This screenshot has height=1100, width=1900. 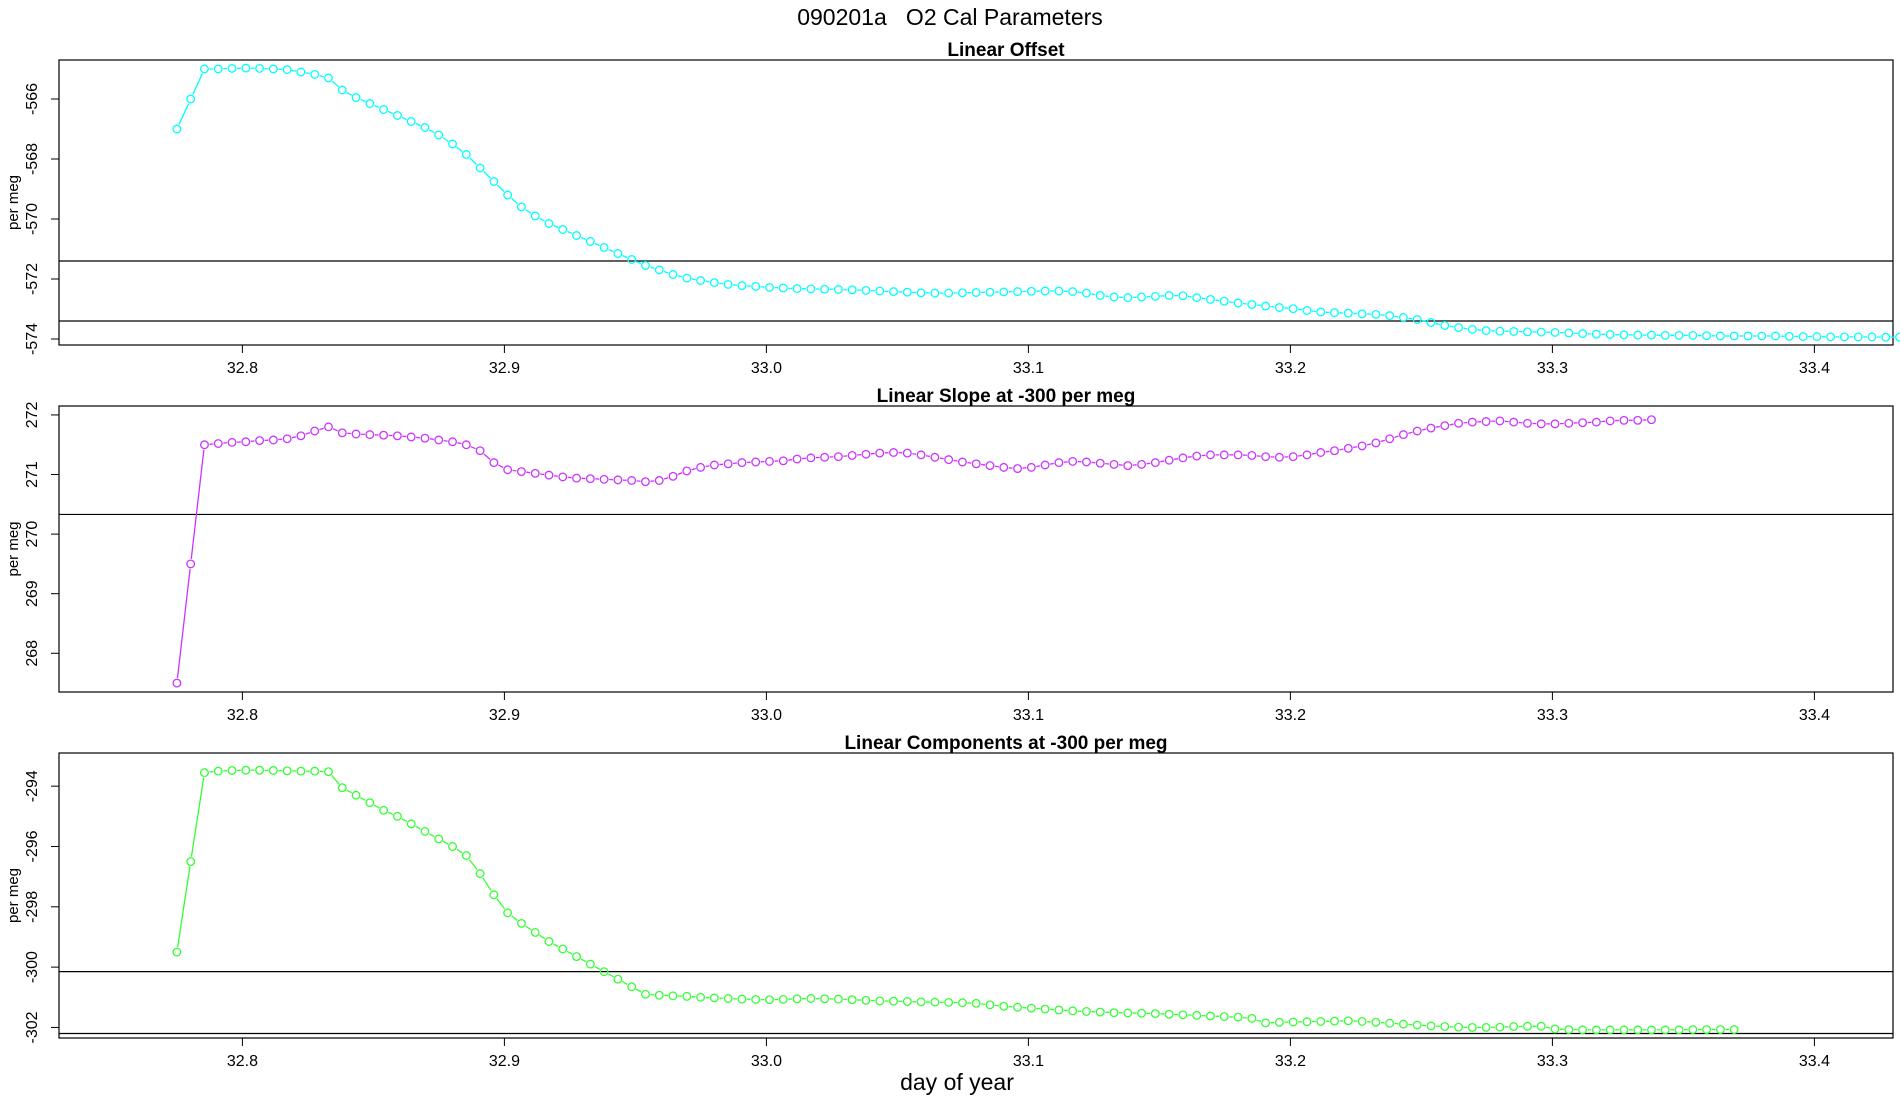 What do you see at coordinates (1552, 368) in the screenshot?
I see `x-tick-label: 33.3` at bounding box center [1552, 368].